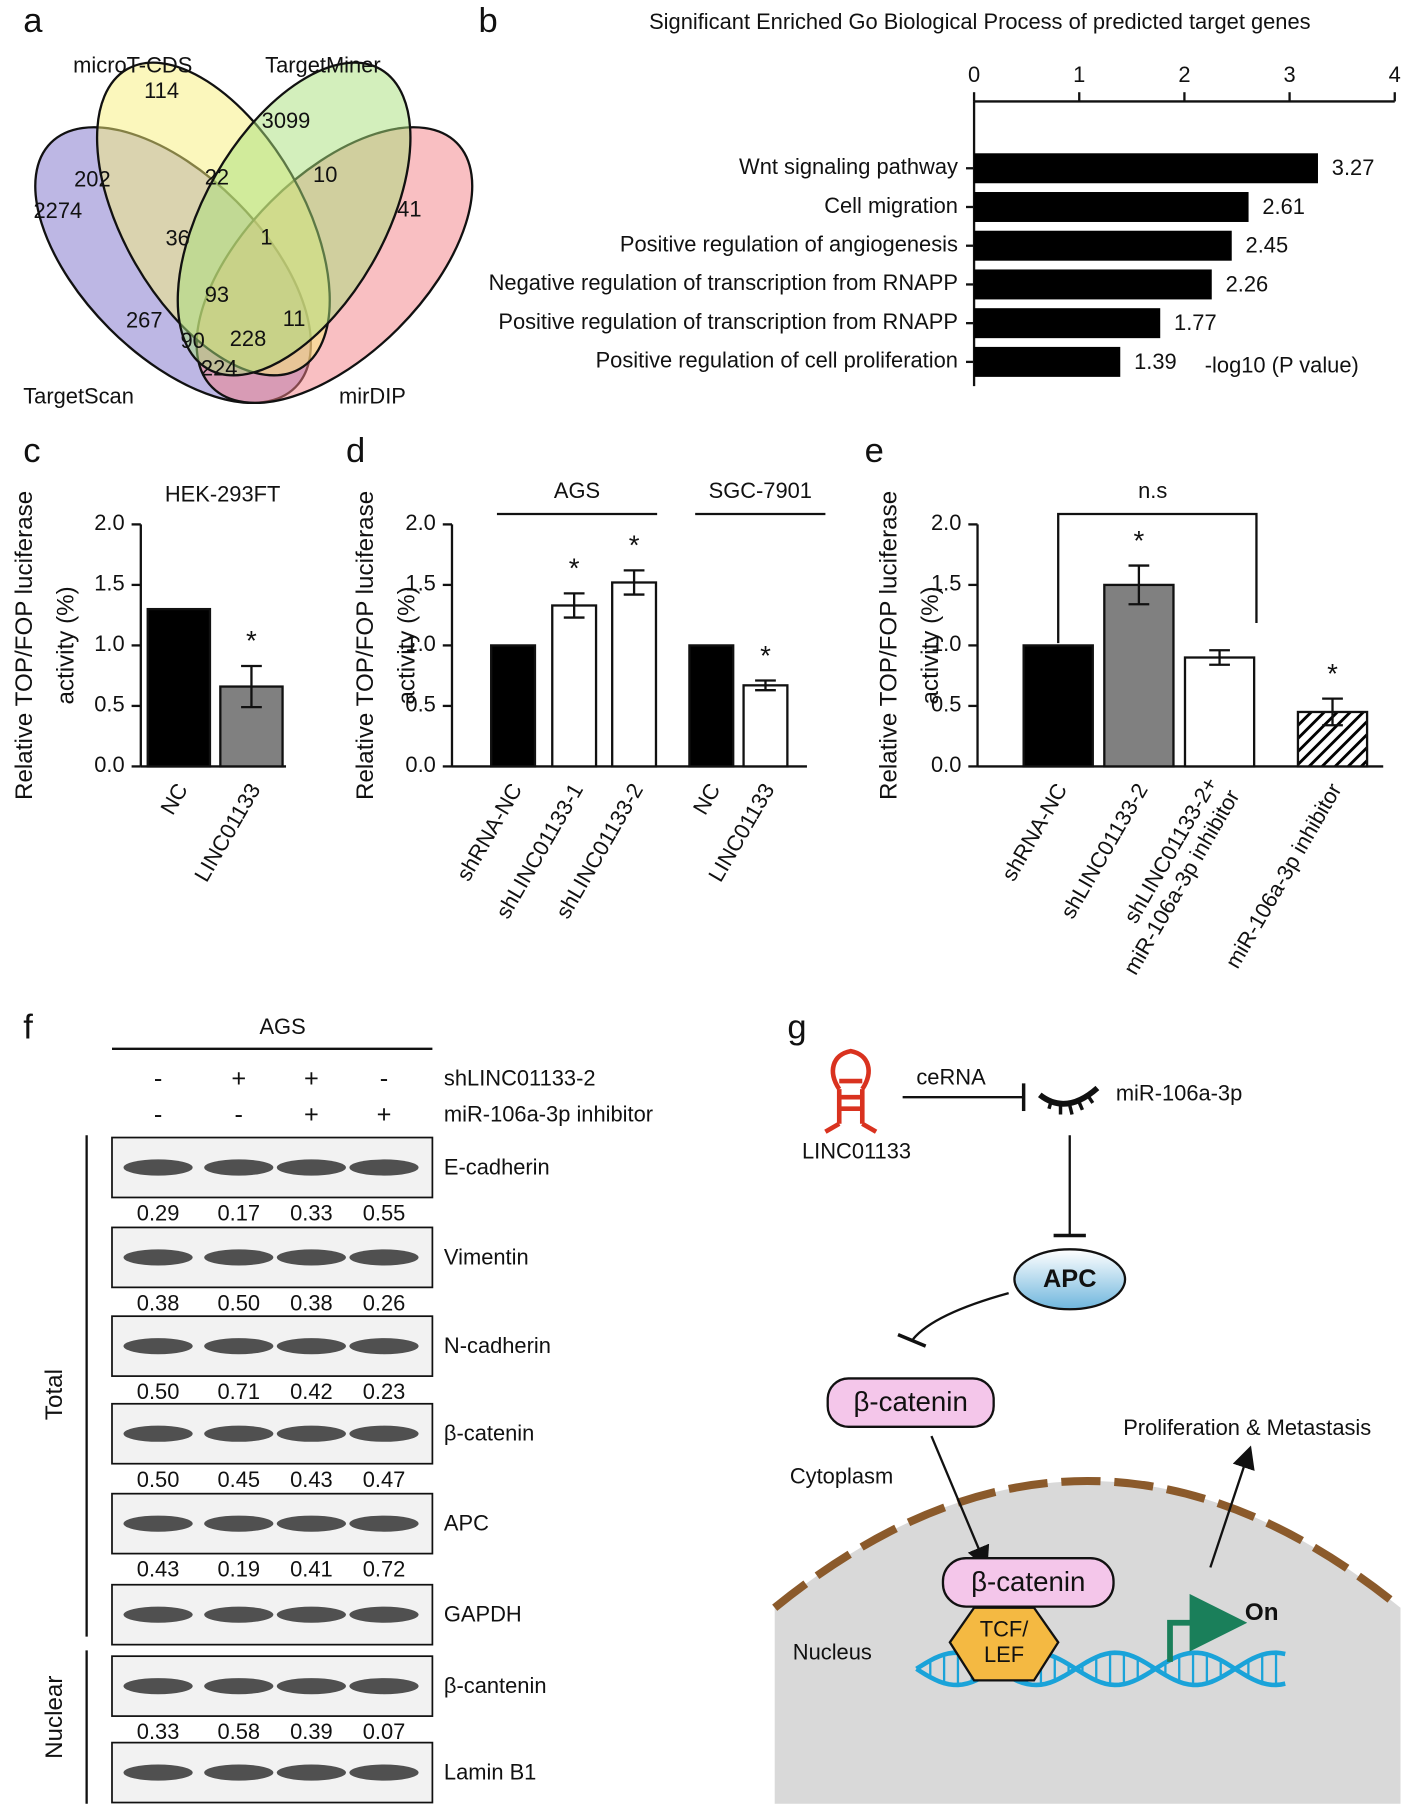 This screenshot has width=1418, height=1806. Describe the element at coordinates (54, 1717) in the screenshot. I see `section-label: Nuclear` at that location.